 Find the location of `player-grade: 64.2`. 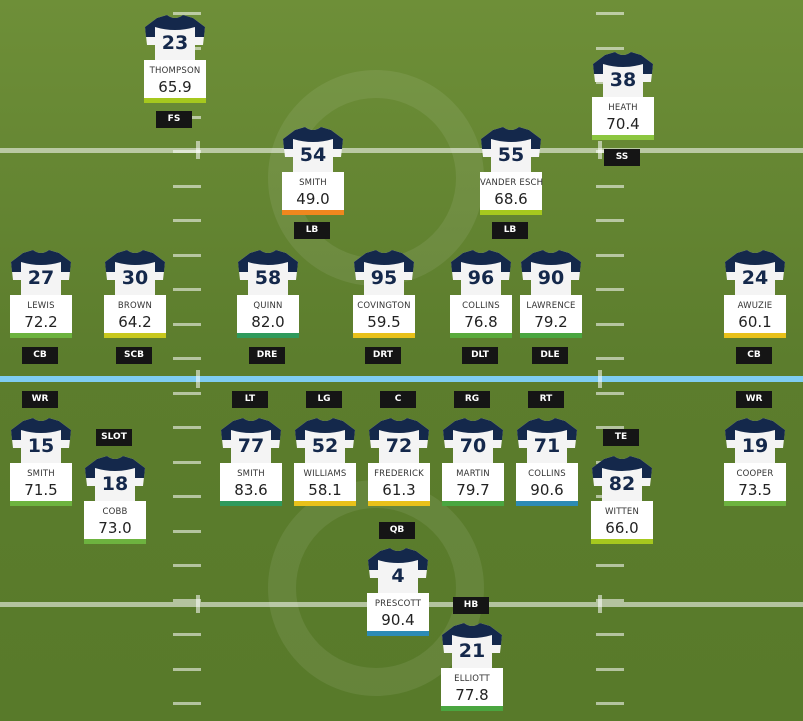

player-grade: 64.2 is located at coordinates (135, 322).